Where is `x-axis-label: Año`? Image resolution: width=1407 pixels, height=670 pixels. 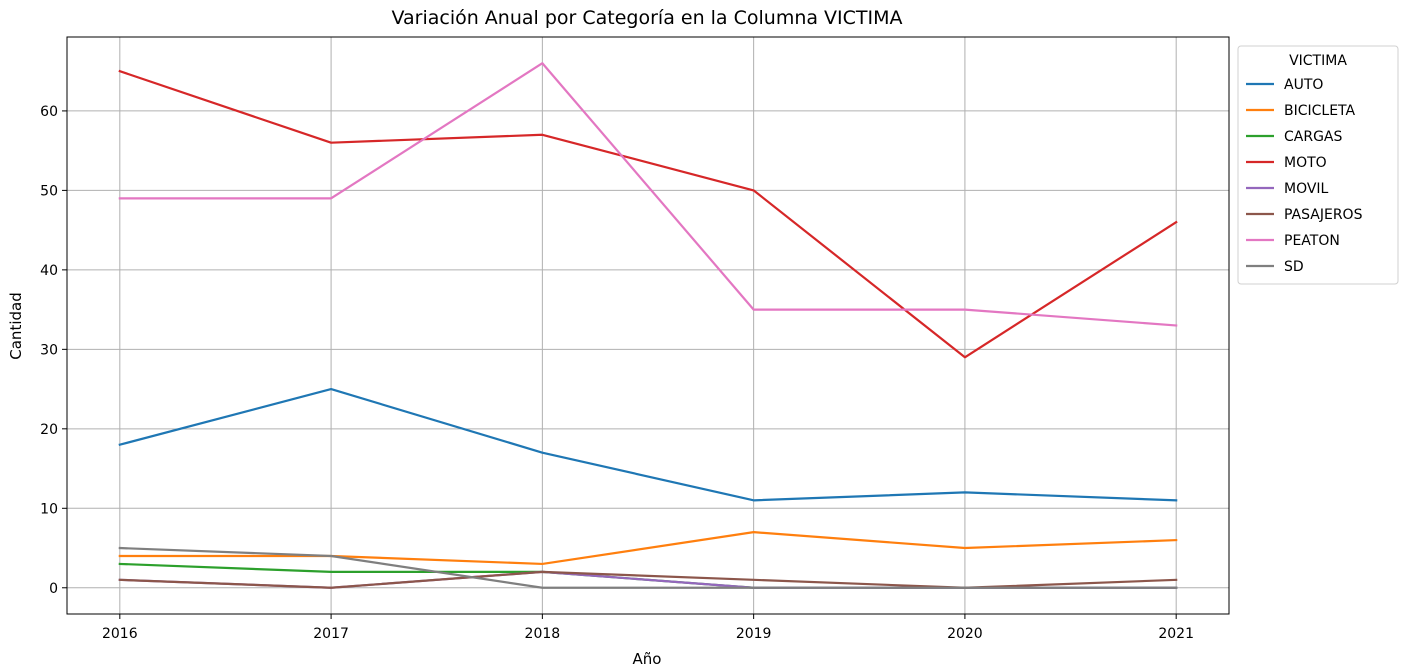
x-axis-label: Año is located at coordinates (647, 659).